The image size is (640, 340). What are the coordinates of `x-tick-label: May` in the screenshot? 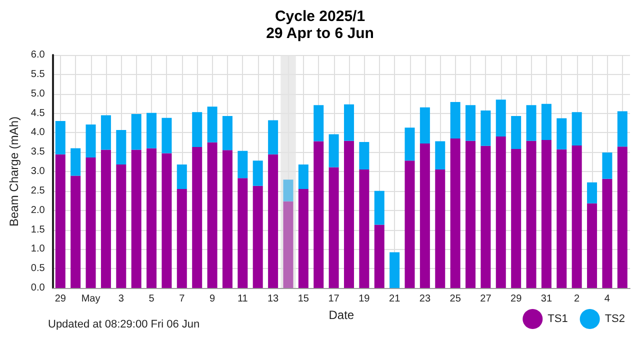 It's located at (90, 299).